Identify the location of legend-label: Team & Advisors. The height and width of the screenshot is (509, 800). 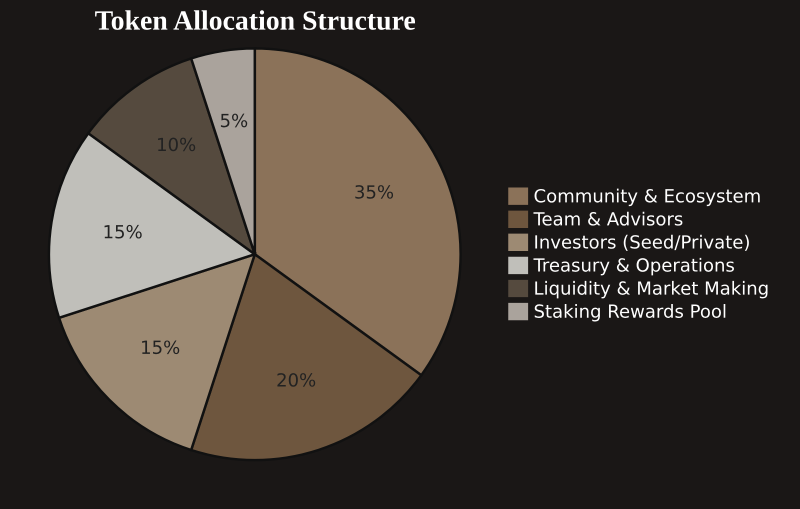
(607, 219).